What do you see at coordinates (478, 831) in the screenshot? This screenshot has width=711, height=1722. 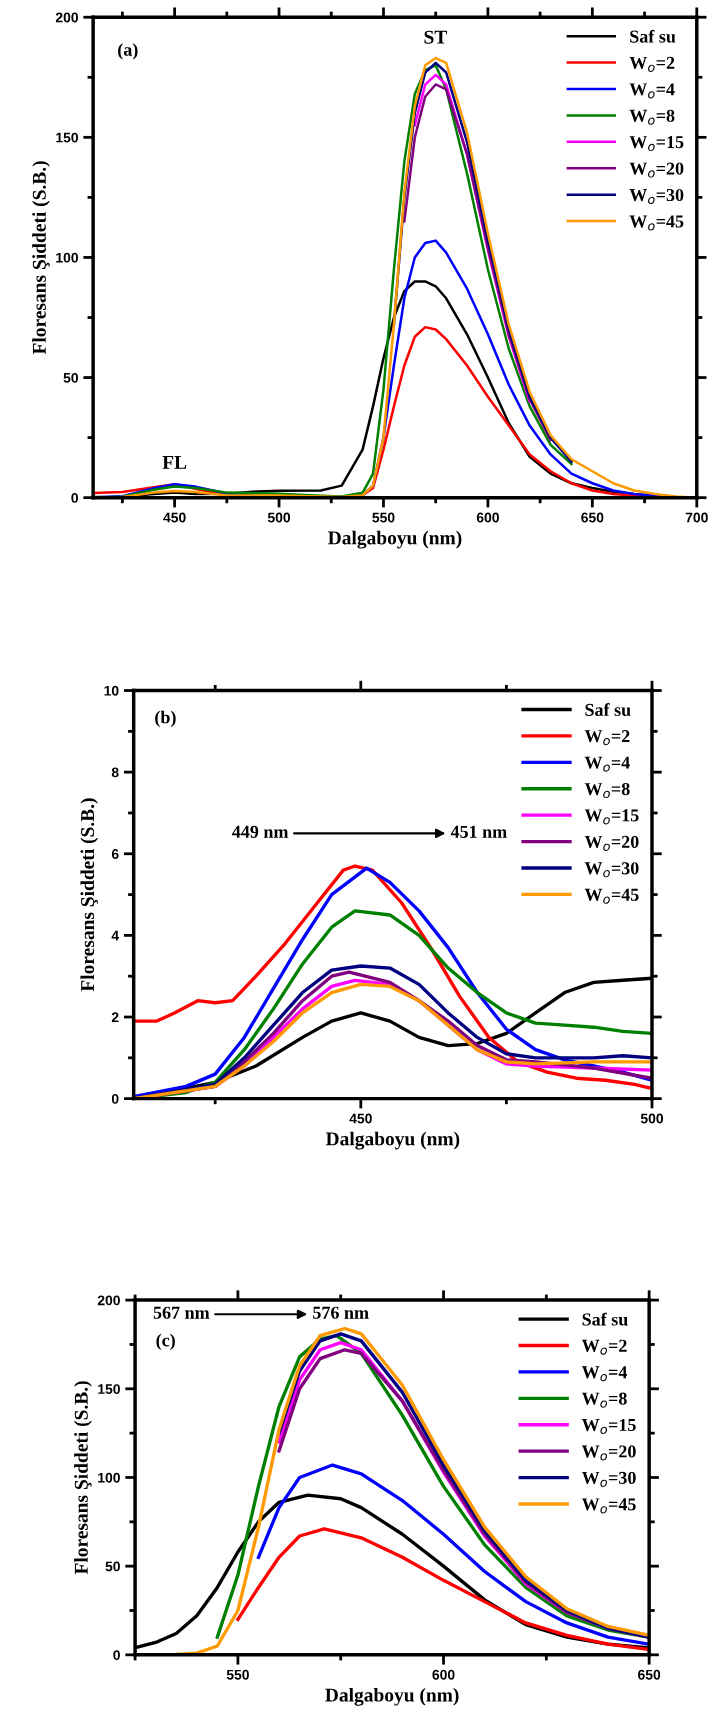 I see `annotation: 451 nm` at bounding box center [478, 831].